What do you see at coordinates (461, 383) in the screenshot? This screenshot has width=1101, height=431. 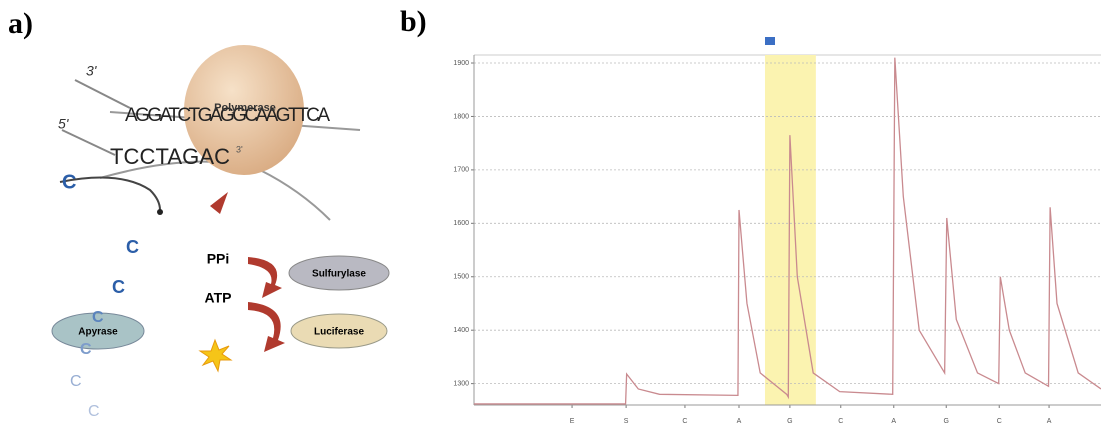 I see `y-tick-label: 1300` at bounding box center [461, 383].